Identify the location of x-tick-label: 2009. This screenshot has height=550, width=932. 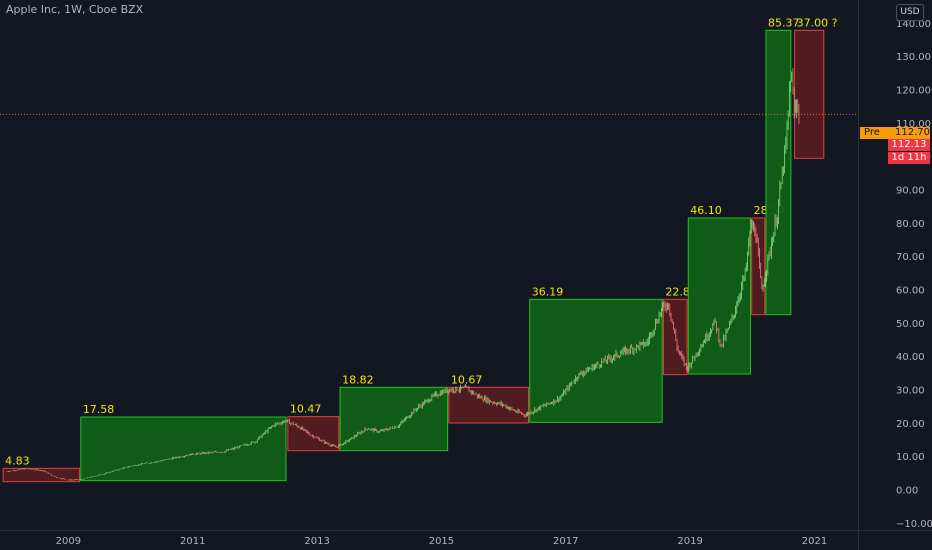
(68, 541).